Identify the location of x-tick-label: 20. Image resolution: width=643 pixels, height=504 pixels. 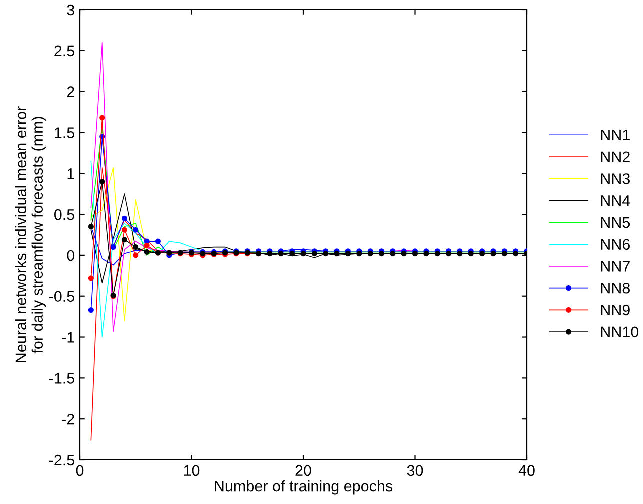
(304, 470).